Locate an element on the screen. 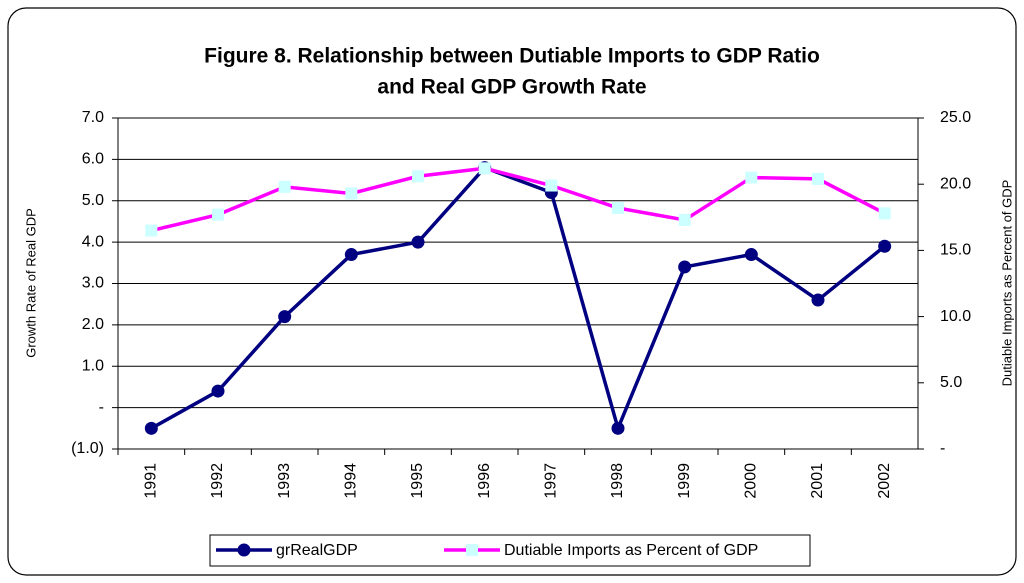 The height and width of the screenshot is (583, 1024). chart-subtitle: and Real GDP Growth Rate is located at coordinates (511, 87).